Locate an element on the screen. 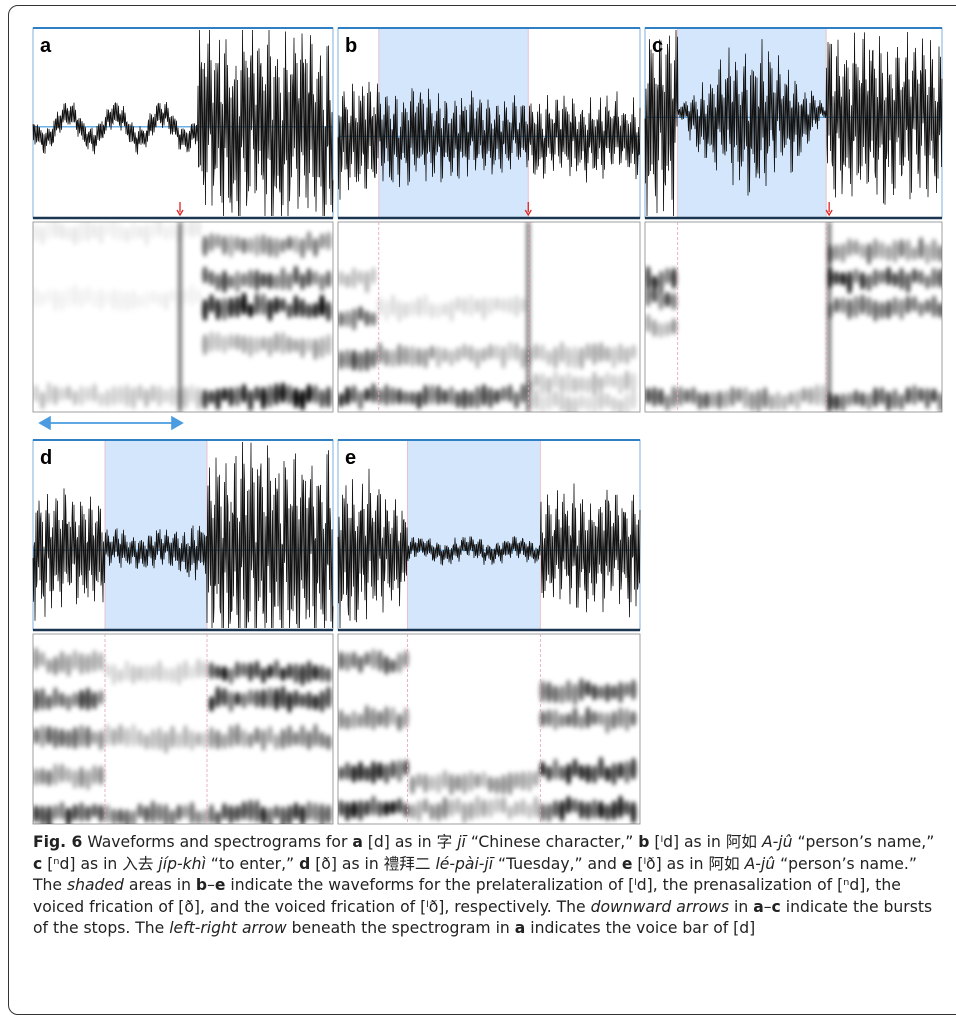 The image size is (956, 1015). caption-run: indicates the voice bar of [d] is located at coordinates (640, 928).